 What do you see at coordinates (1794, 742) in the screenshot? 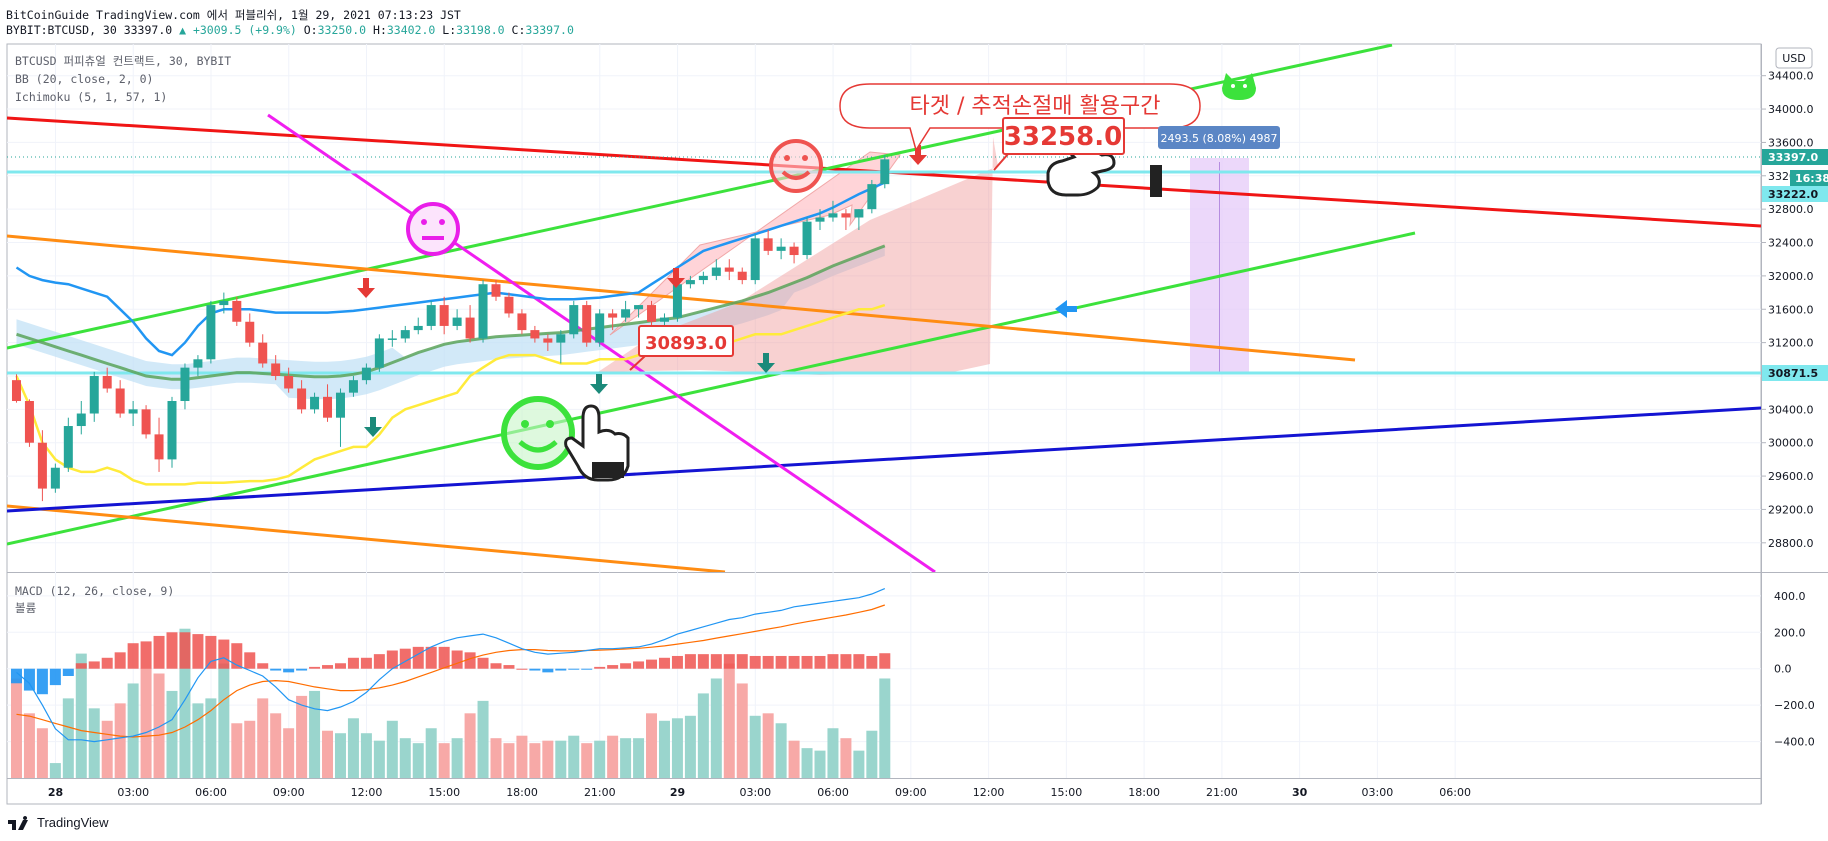
I see `macd-tick-label: −400.0` at bounding box center [1794, 742].